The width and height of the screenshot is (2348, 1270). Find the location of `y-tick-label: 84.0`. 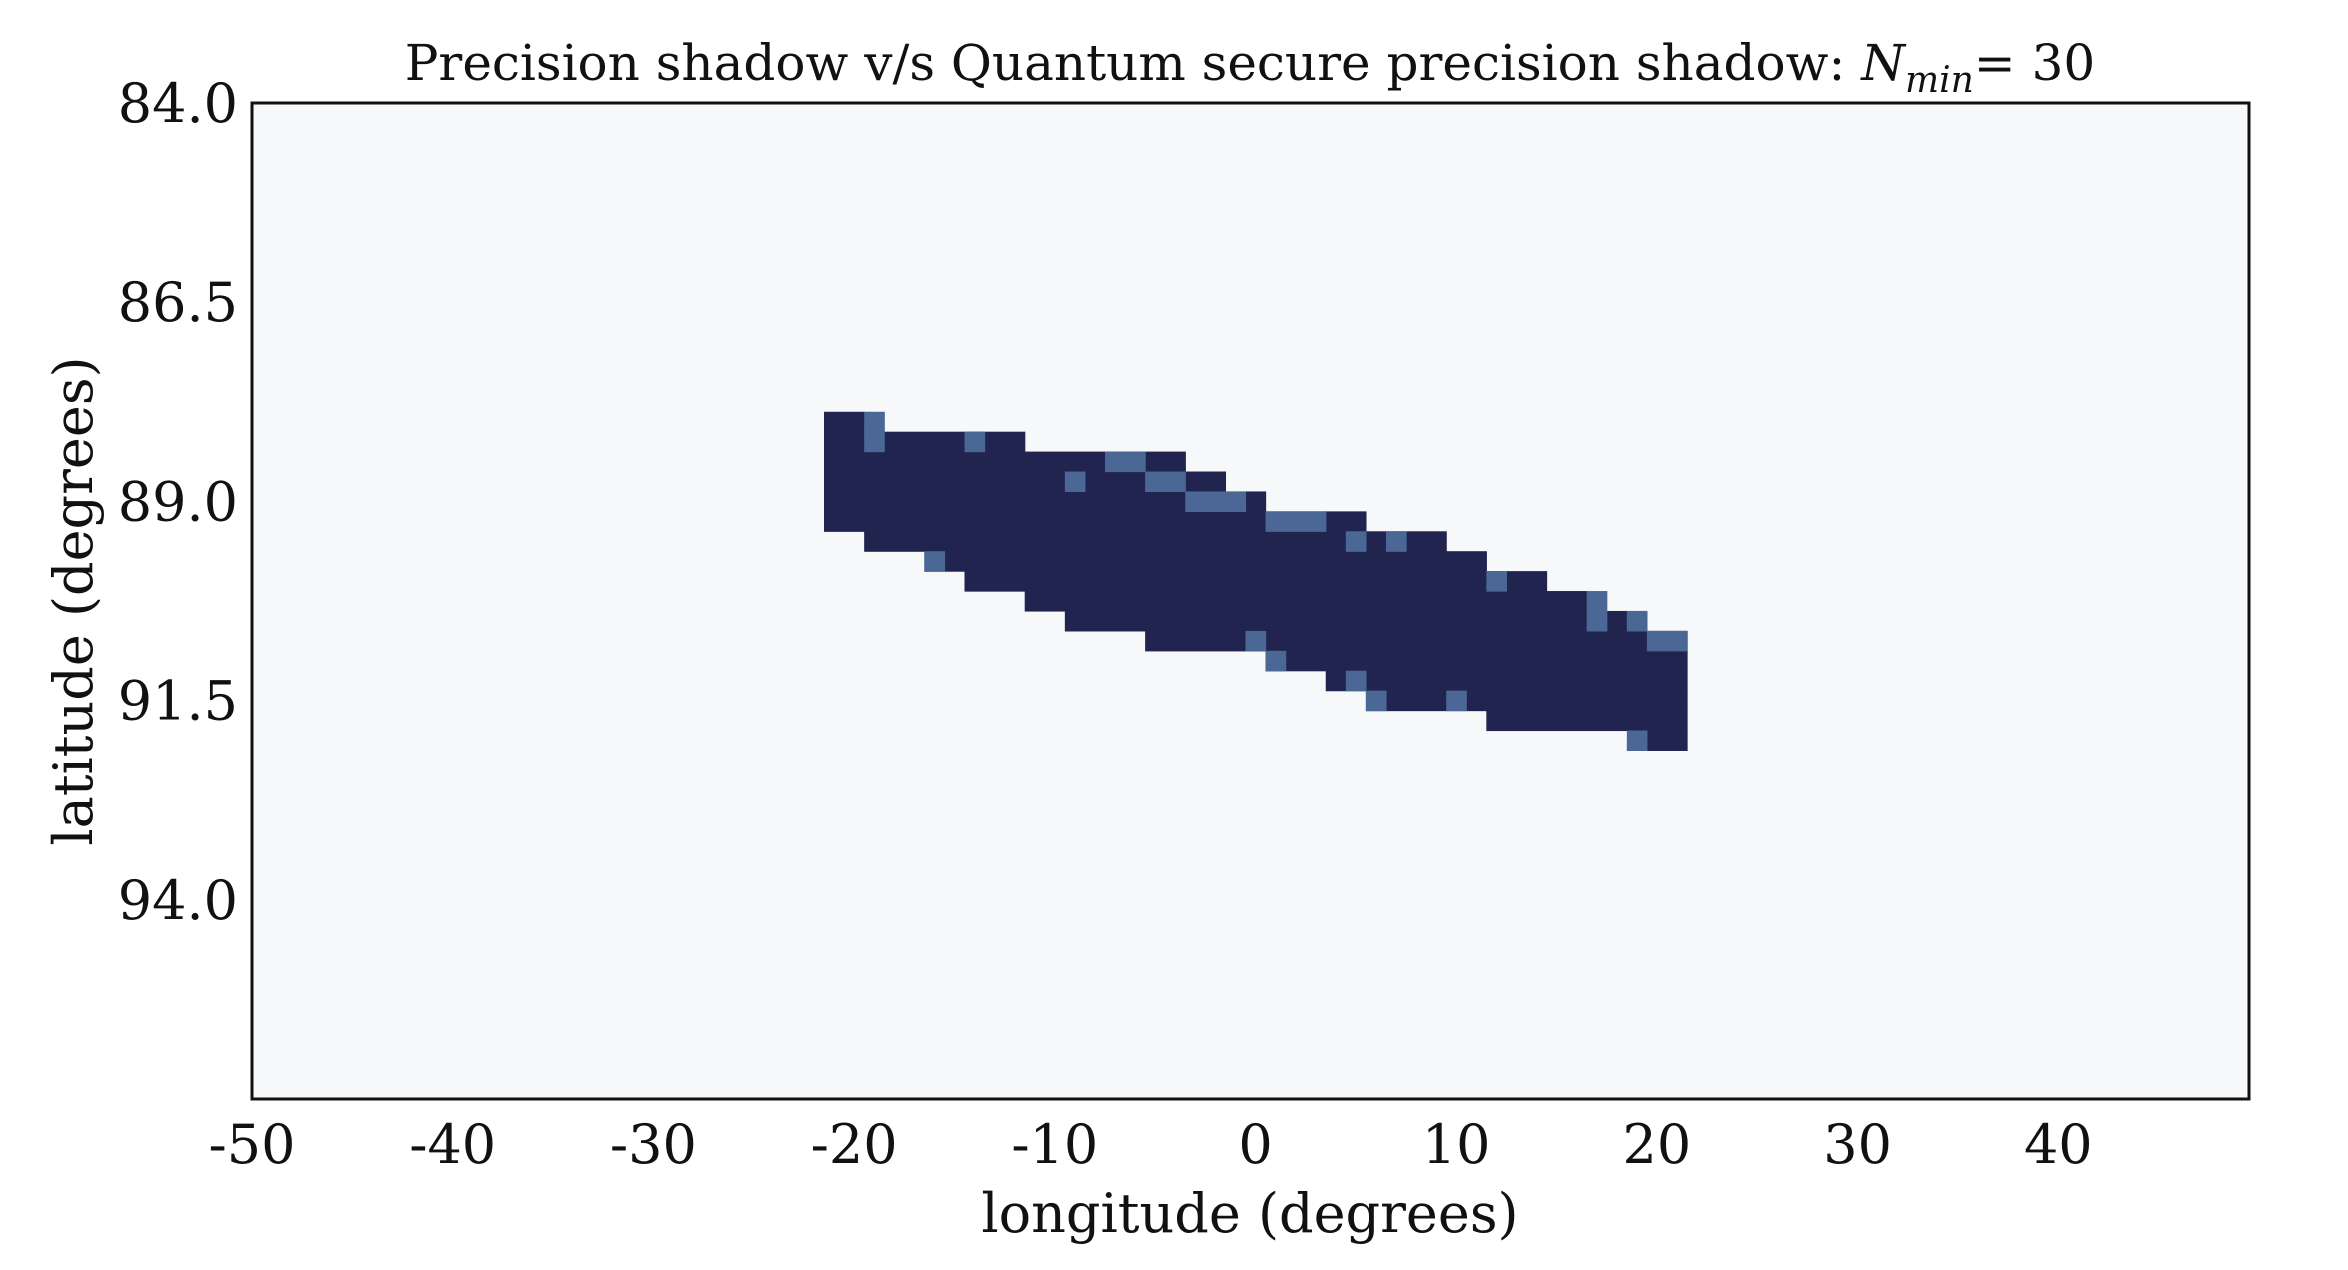

y-tick-label: 84.0 is located at coordinates (178, 103).